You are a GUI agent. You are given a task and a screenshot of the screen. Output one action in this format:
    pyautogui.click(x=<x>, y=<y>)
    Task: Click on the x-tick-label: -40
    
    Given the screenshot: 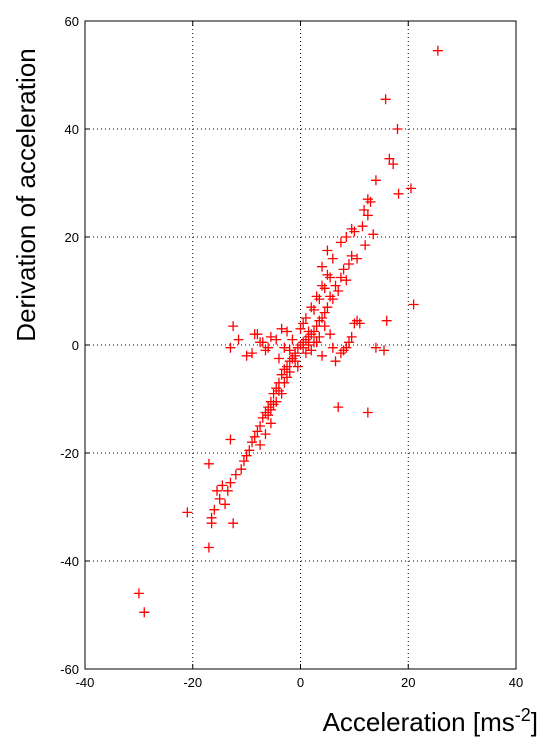 What is the action you would take?
    pyautogui.click(x=85, y=682)
    